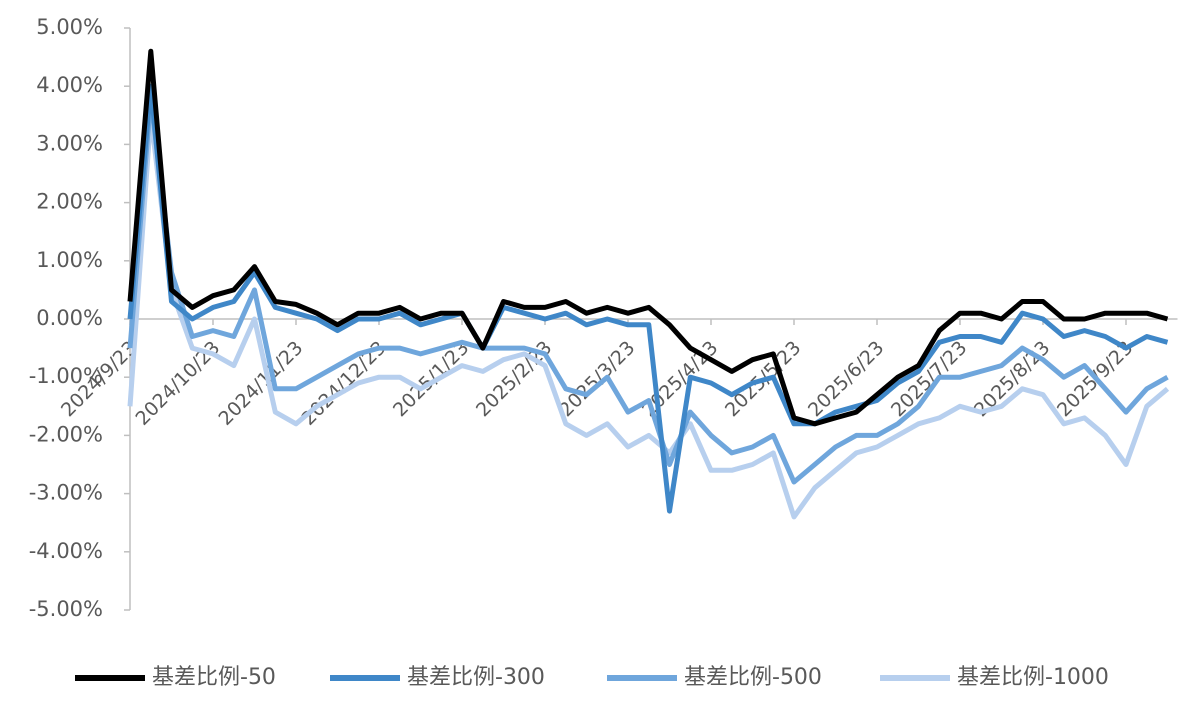  I want to click on y-tick-label: 4.00%, so click(69, 85).